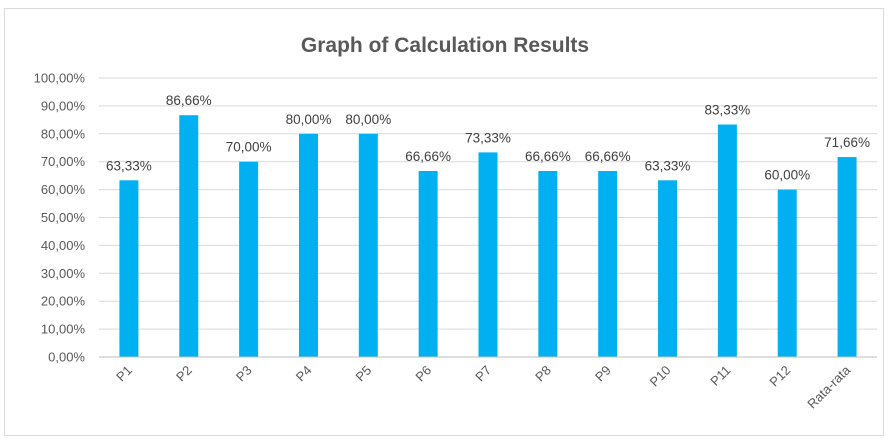 This screenshot has width=891, height=445. What do you see at coordinates (124, 374) in the screenshot?
I see `x-tick-label: P1` at bounding box center [124, 374].